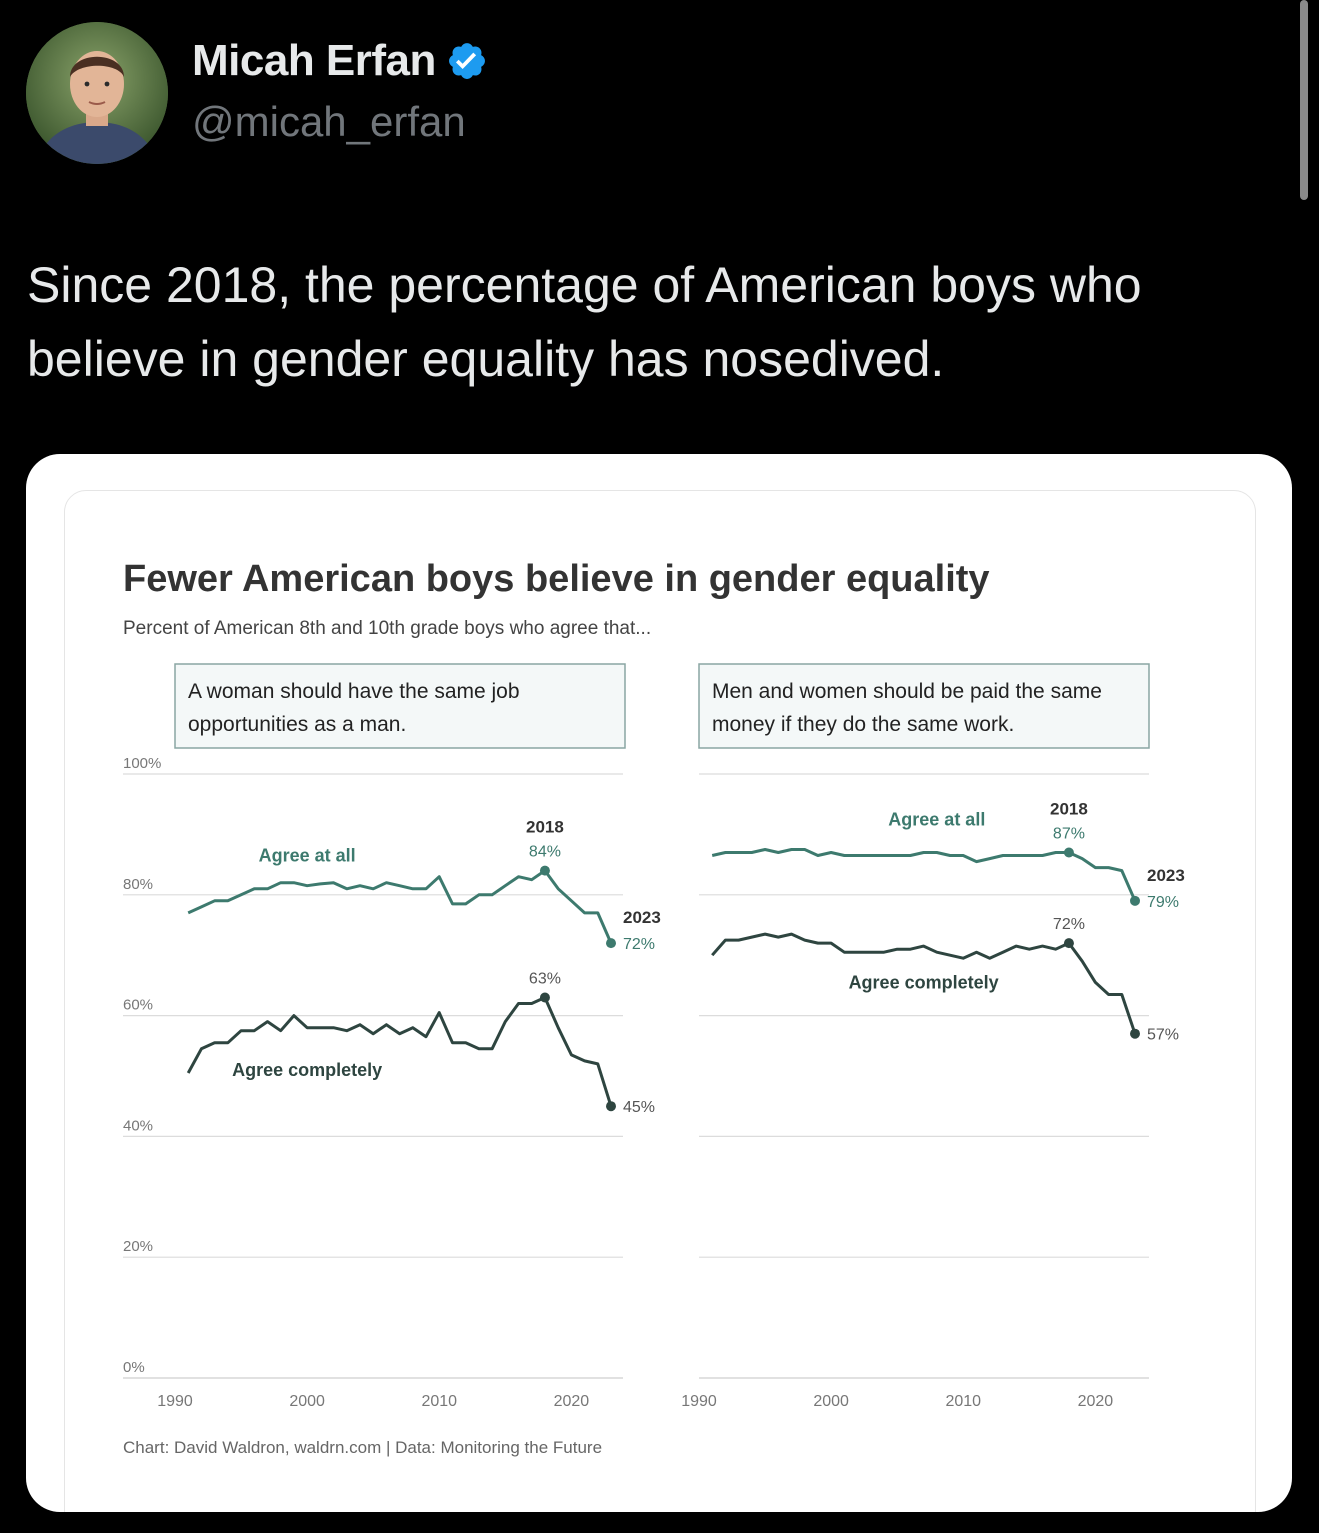  I want to click on annotation-value: 45%, so click(639, 1107).